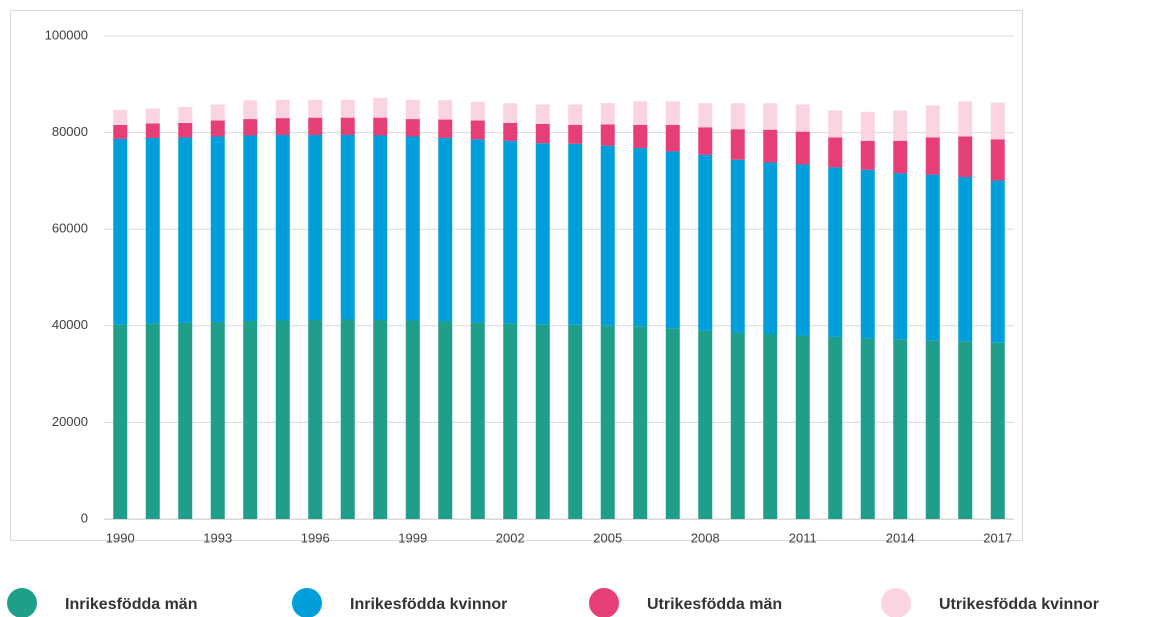  What do you see at coordinates (705, 537) in the screenshot?
I see `x-tick-label: 2008` at bounding box center [705, 537].